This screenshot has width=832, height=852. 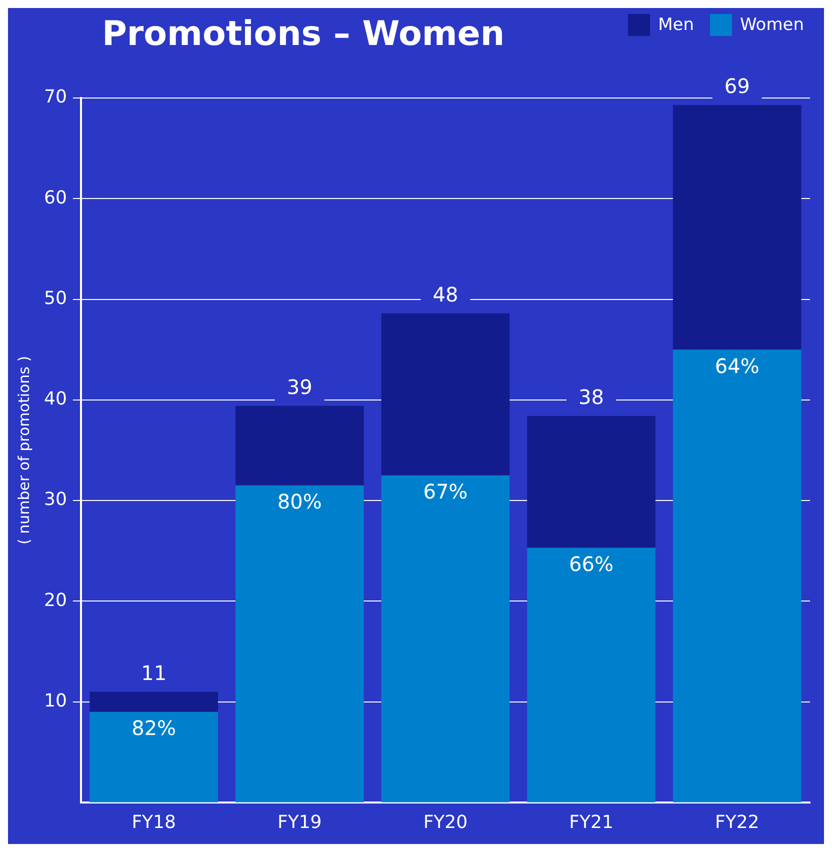 I want to click on total-label: 39, so click(x=299, y=387).